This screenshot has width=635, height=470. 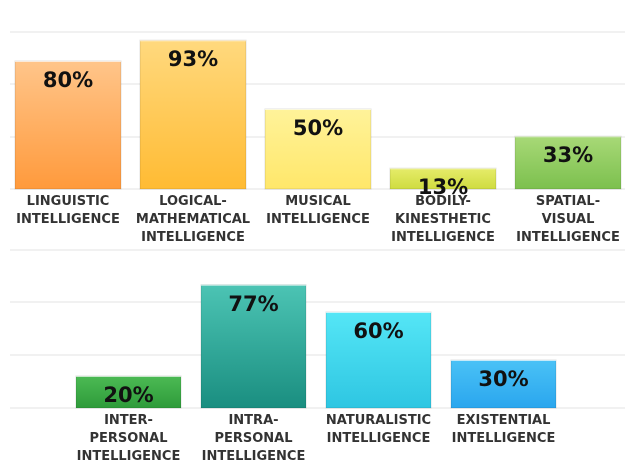 I want to click on category-label: INTRA-PERSONAL INTELLIGENCE, so click(x=254, y=438).